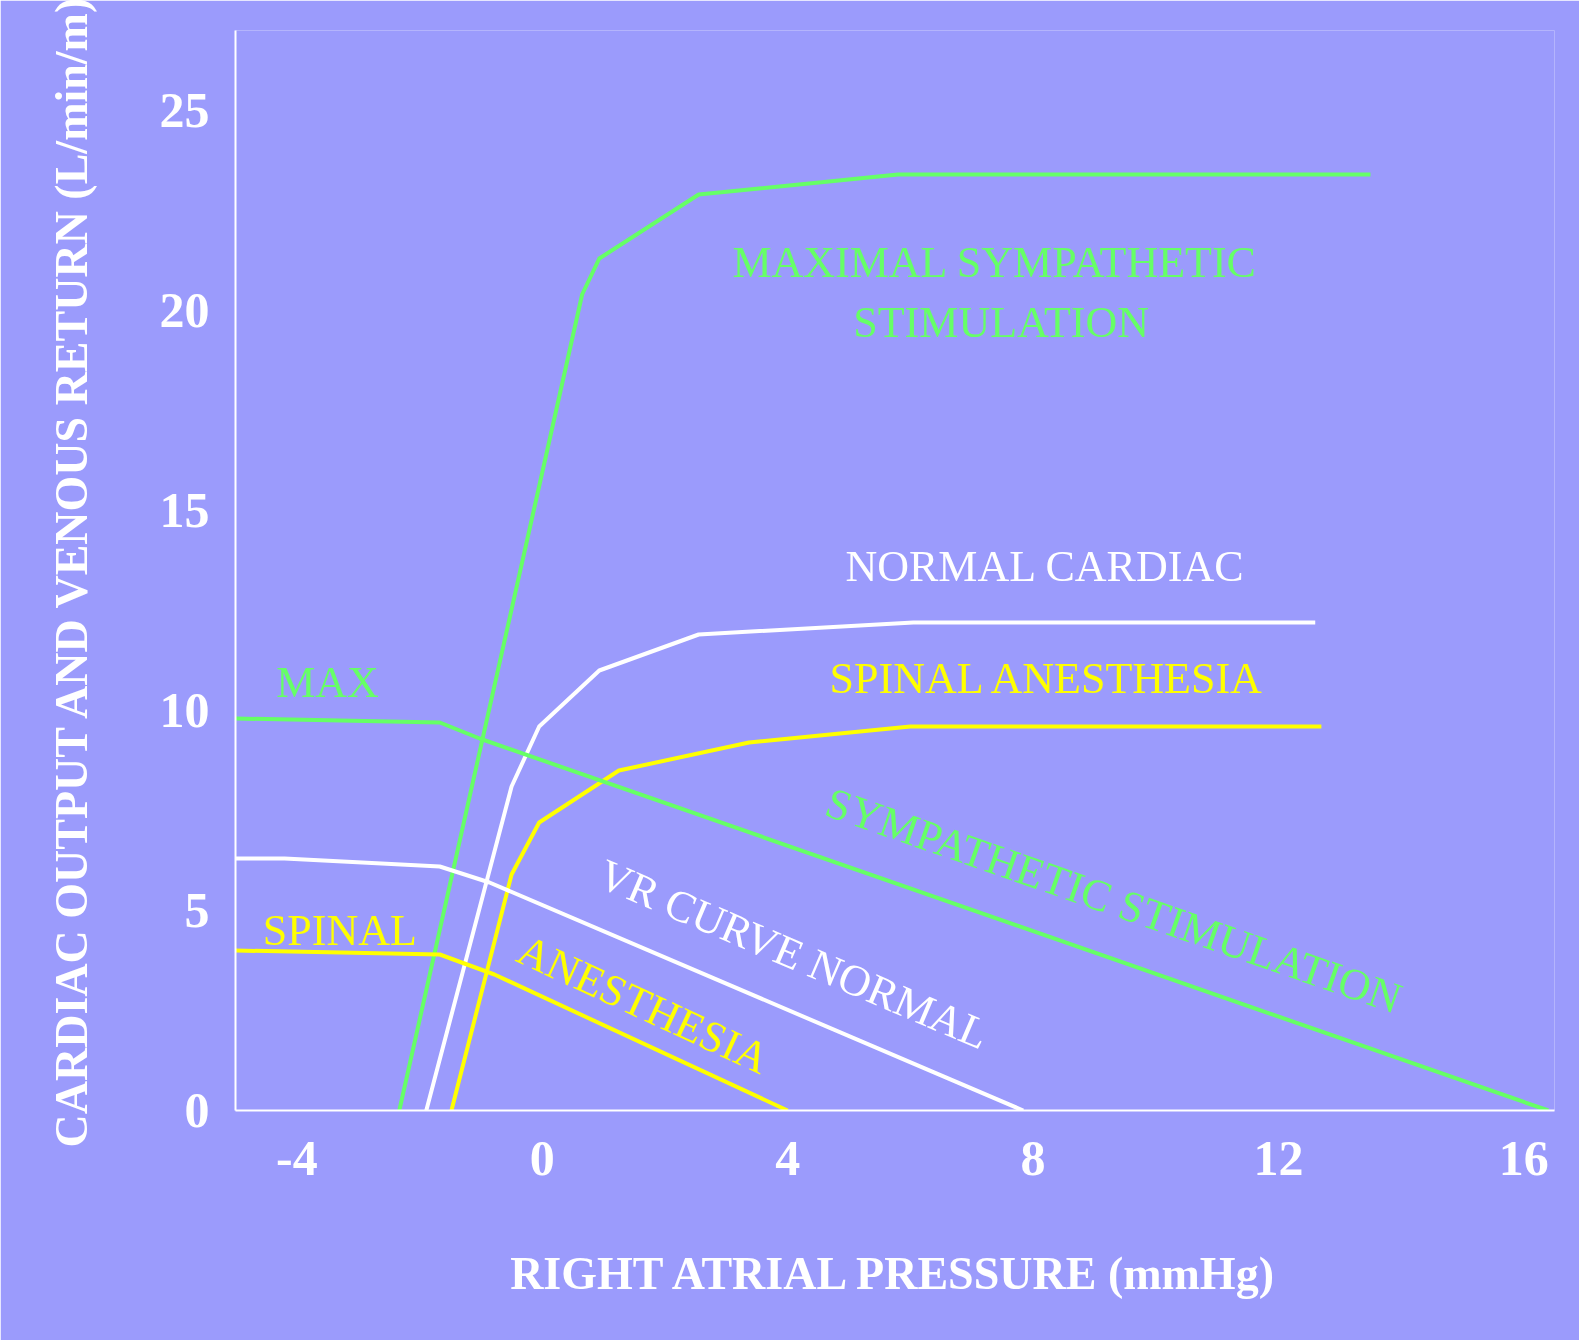  I want to click on annotation: STIMULATION, so click(1001, 322).